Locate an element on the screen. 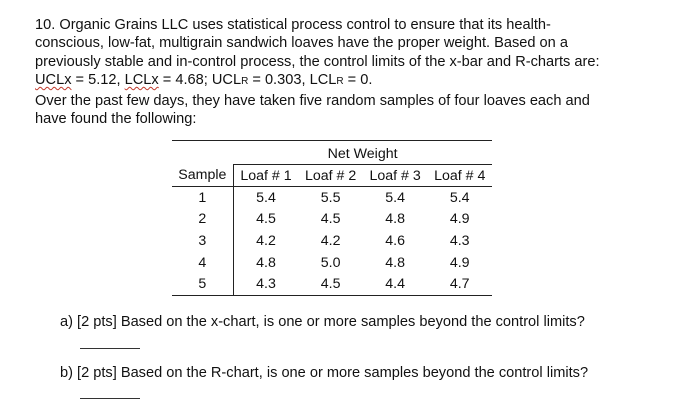 This screenshot has height=407, width=684. problem-line-6: have found the following: is located at coordinates (116, 119).